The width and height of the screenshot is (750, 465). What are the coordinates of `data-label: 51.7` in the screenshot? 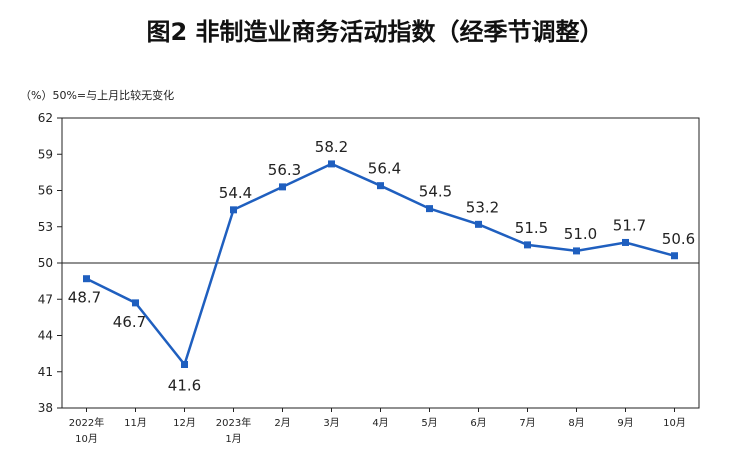 It's located at (629, 225).